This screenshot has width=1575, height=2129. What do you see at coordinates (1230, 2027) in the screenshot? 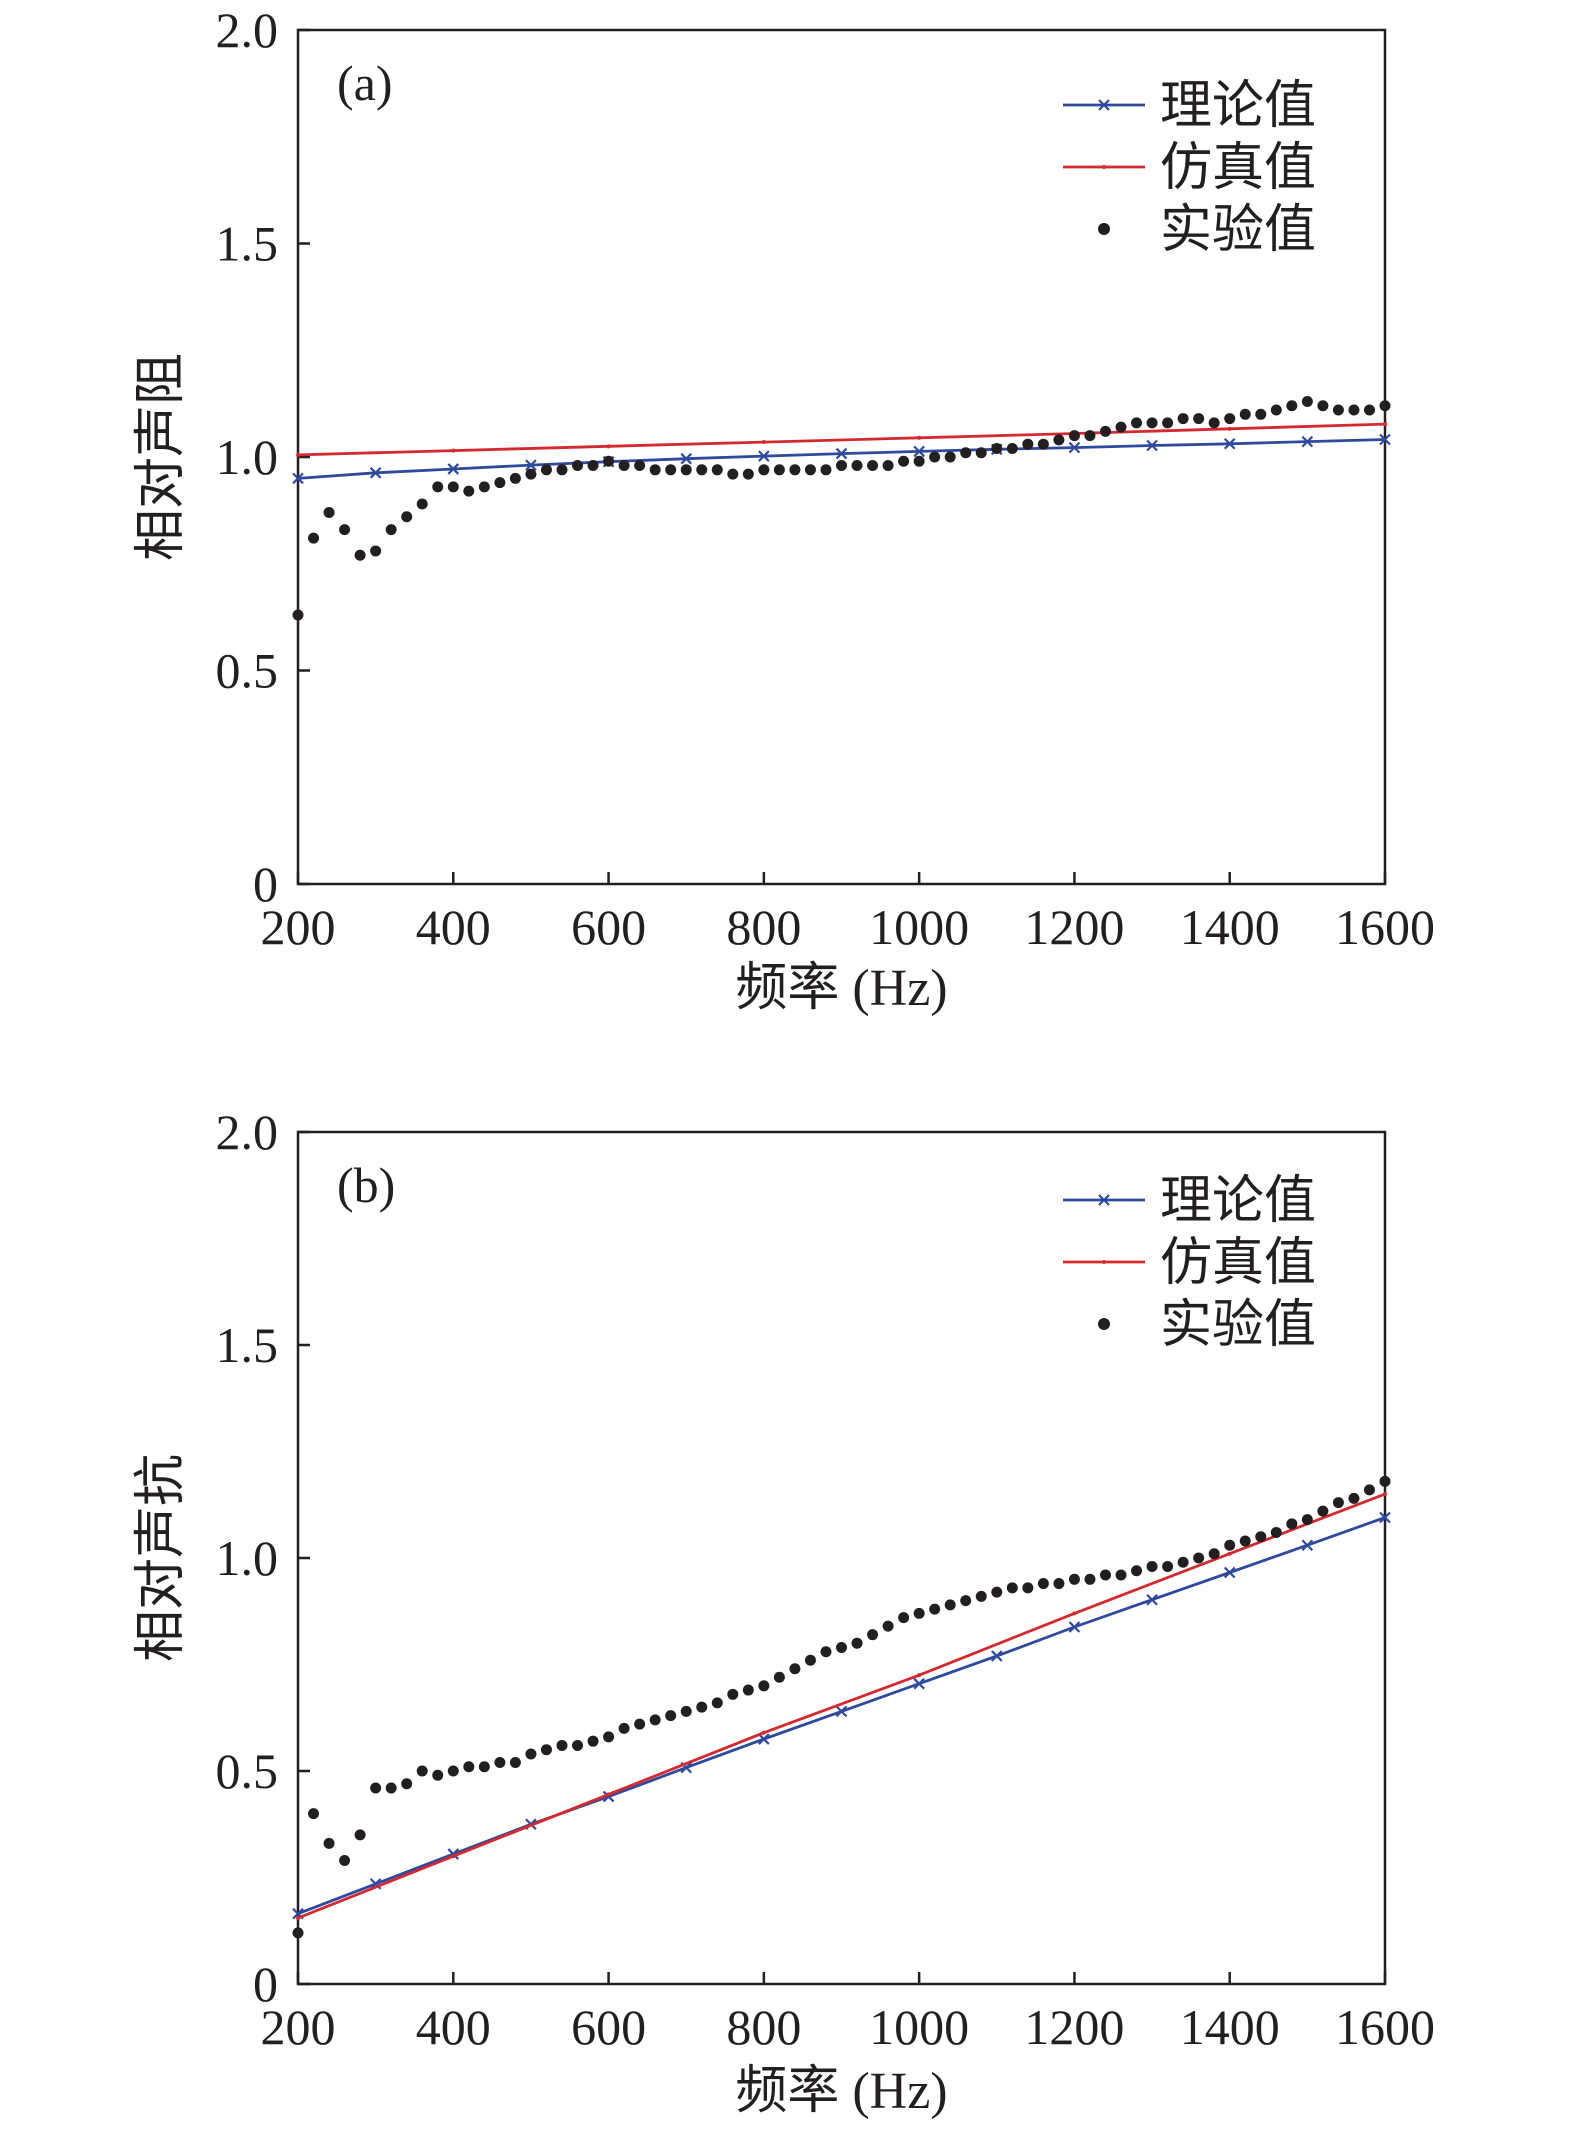
I see `x-tick-label: 1400` at bounding box center [1230, 2027].